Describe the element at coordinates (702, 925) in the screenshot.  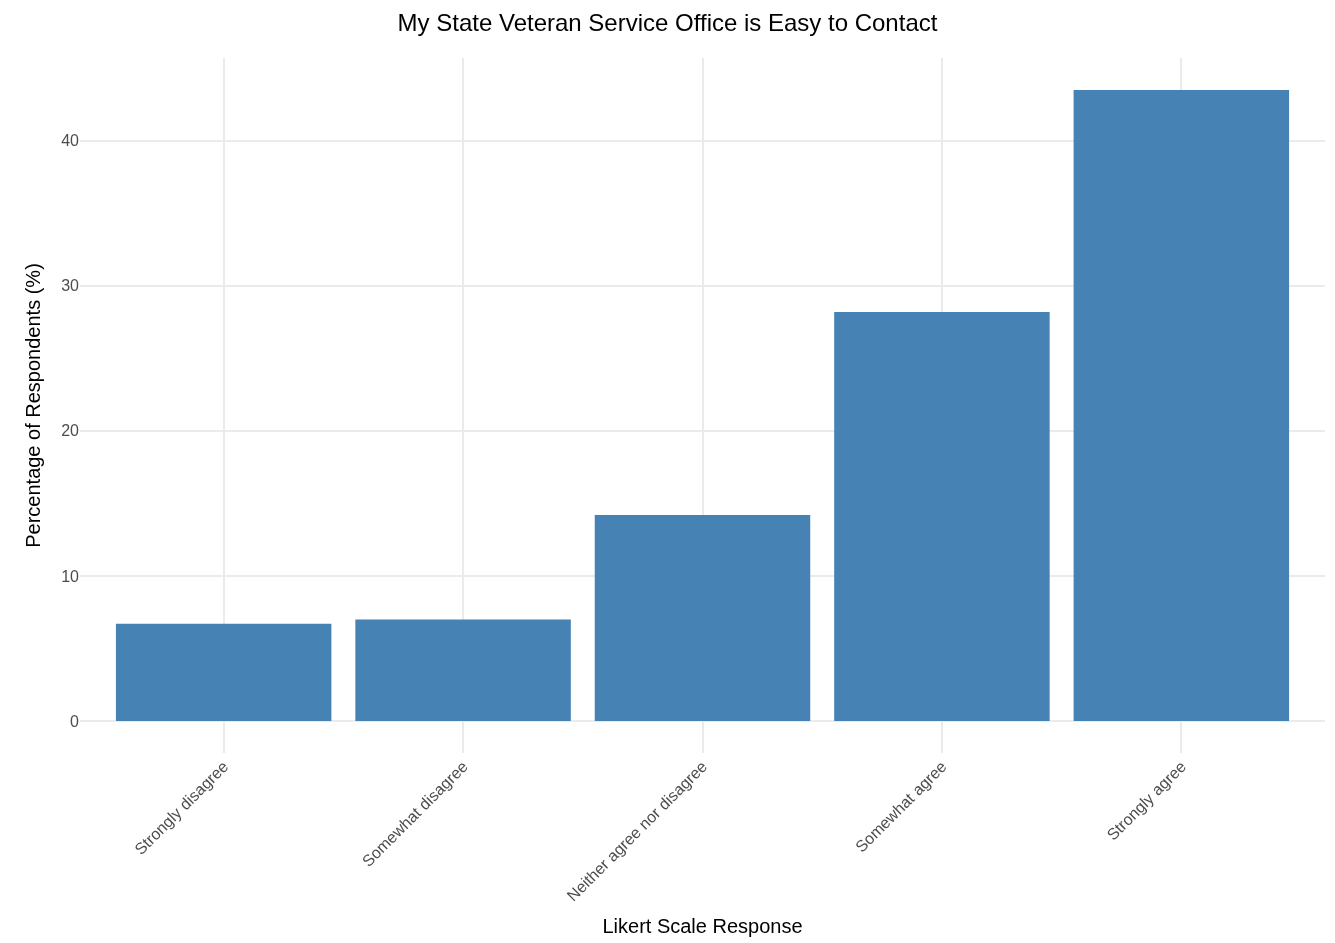
I see `x-axis-title: Likert Scale Response` at that location.